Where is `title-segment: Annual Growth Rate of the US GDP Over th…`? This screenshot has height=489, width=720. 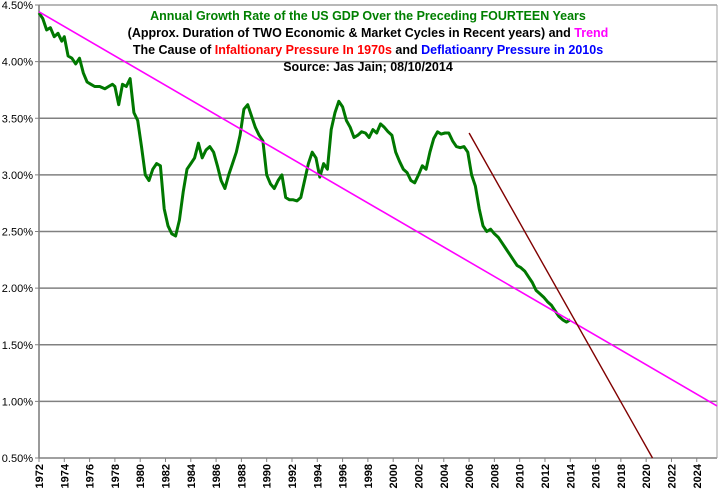 title-segment: Annual Growth Rate of the US GDP Over th… is located at coordinates (368, 16).